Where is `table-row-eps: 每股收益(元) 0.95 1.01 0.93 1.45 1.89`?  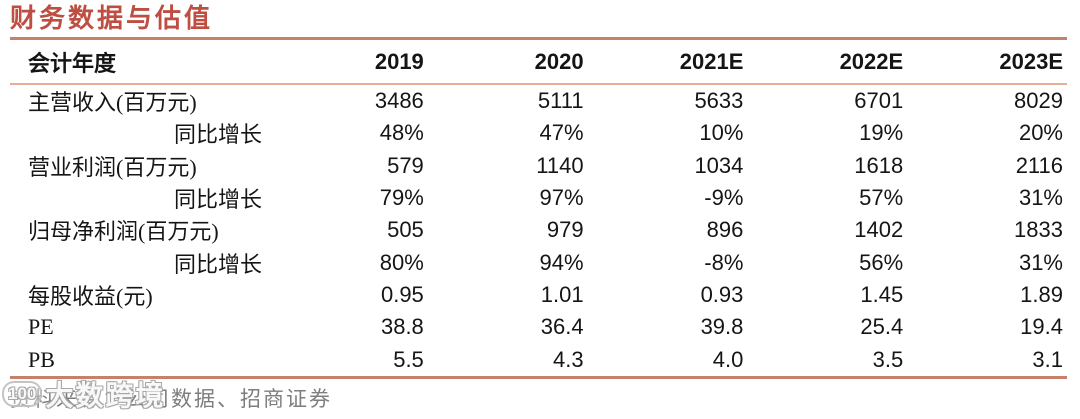 table-row-eps: 每股收益(元) 0.95 1.01 0.93 1.45 1.89 is located at coordinates (538, 295).